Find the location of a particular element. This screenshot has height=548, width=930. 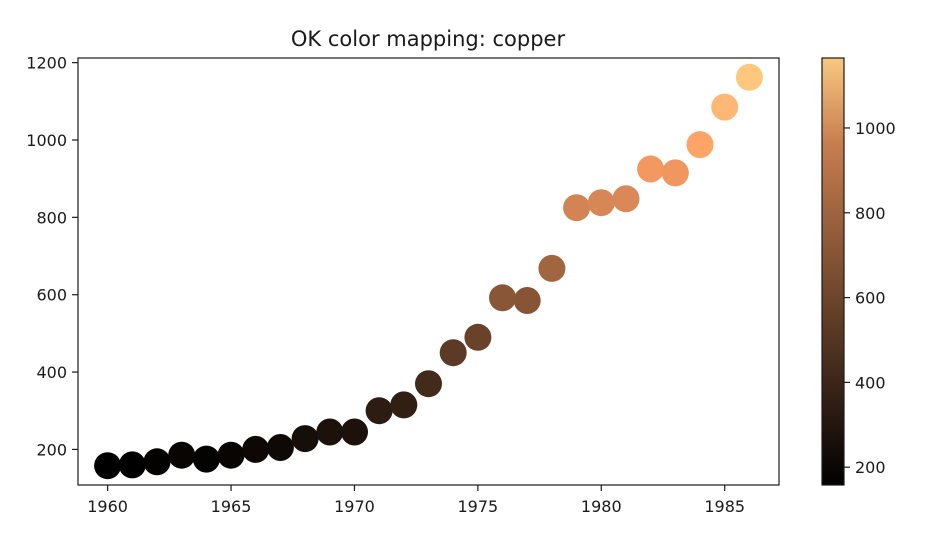

y-tick-label: 600 is located at coordinates (51, 295).